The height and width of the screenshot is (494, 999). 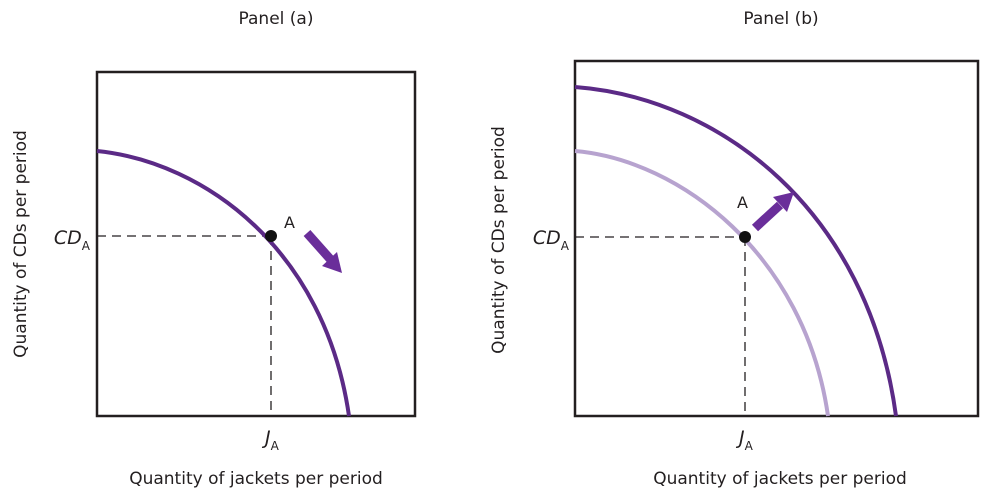 What do you see at coordinates (499, 240) in the screenshot?
I see `panel-b-y-axis-label: Quantity of CDs per period` at bounding box center [499, 240].